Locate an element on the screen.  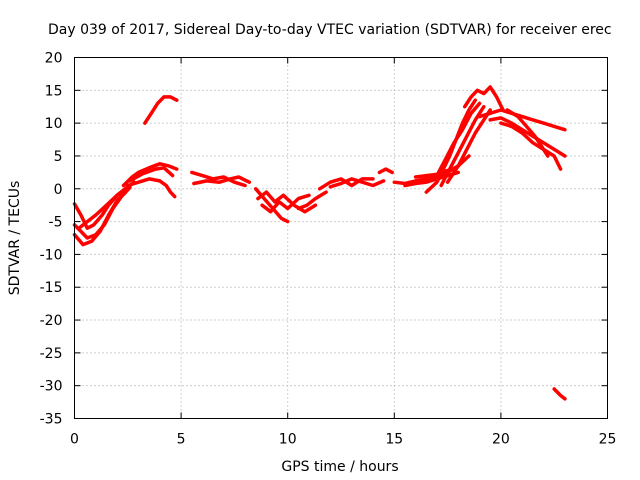
y-tick-label: -35 is located at coordinates (51, 420).